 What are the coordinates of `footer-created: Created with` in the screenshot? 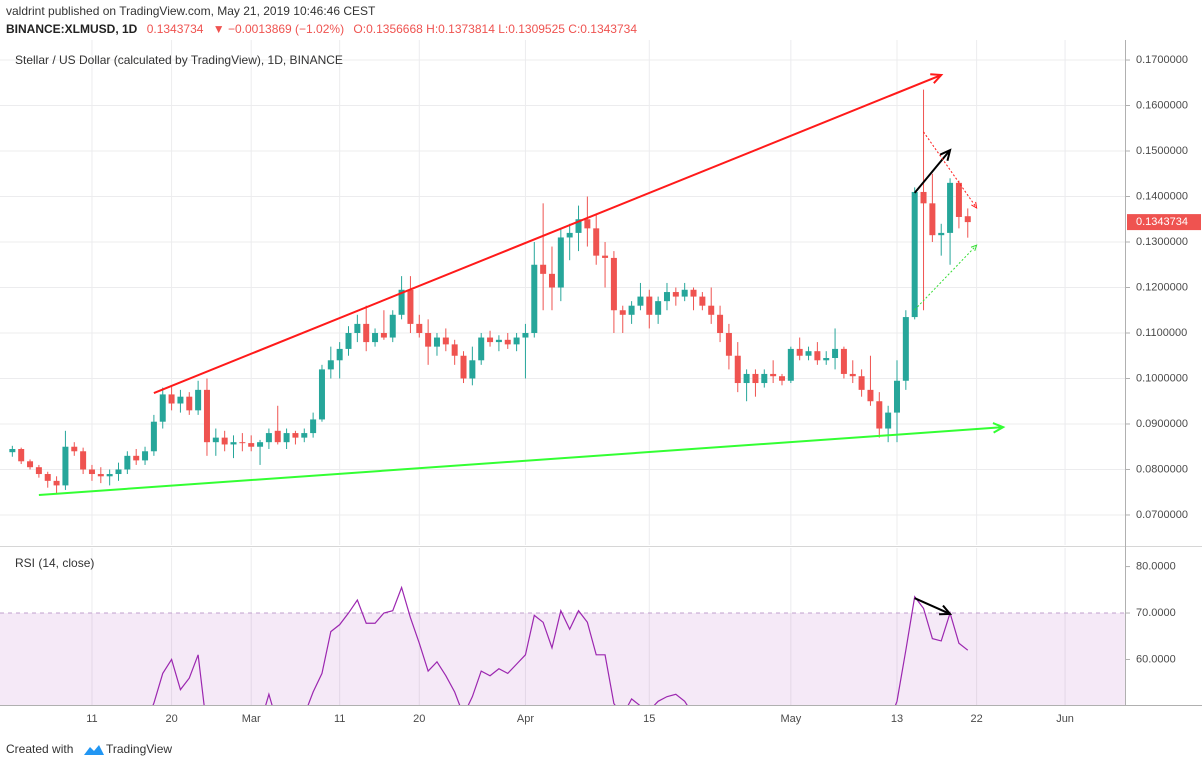 It's located at (39, 749).